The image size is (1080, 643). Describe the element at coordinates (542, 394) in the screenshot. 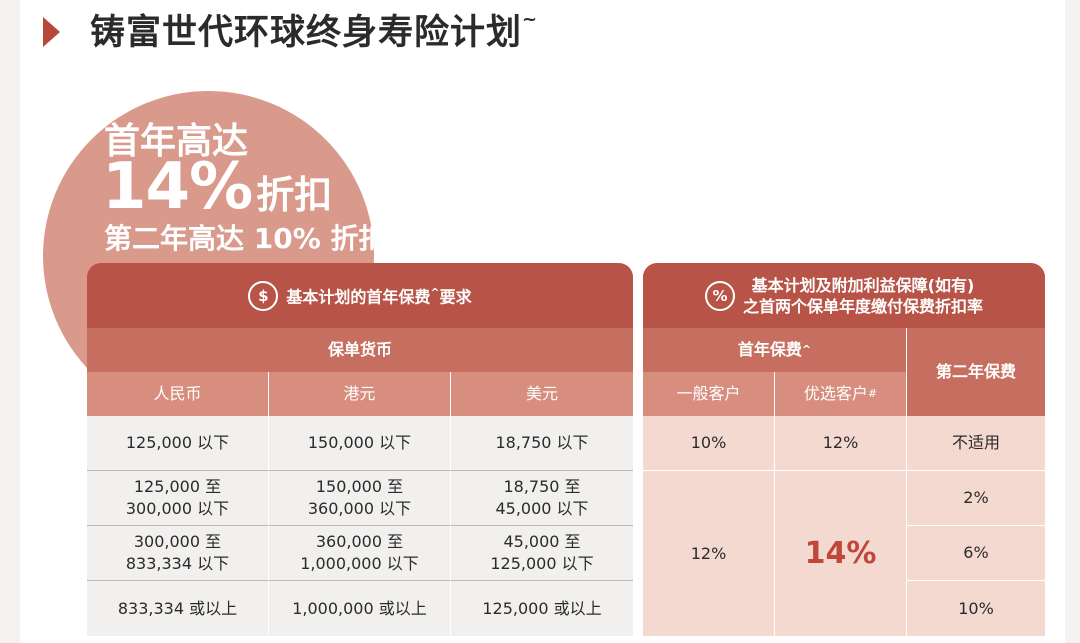

I see `column-header-usd: 美元` at that location.